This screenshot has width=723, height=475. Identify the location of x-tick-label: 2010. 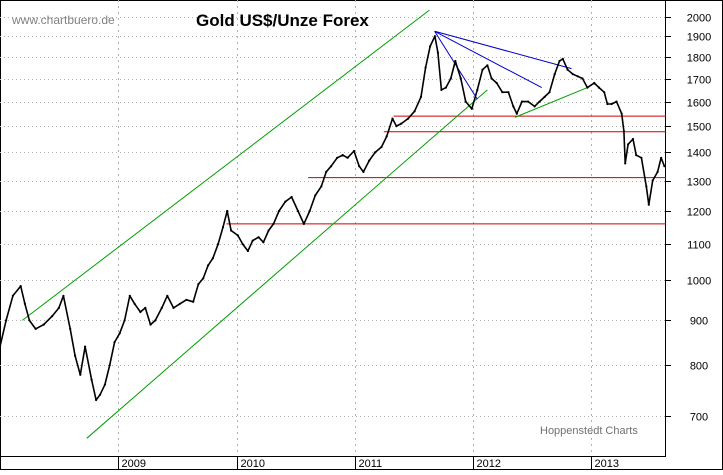
(253, 464).